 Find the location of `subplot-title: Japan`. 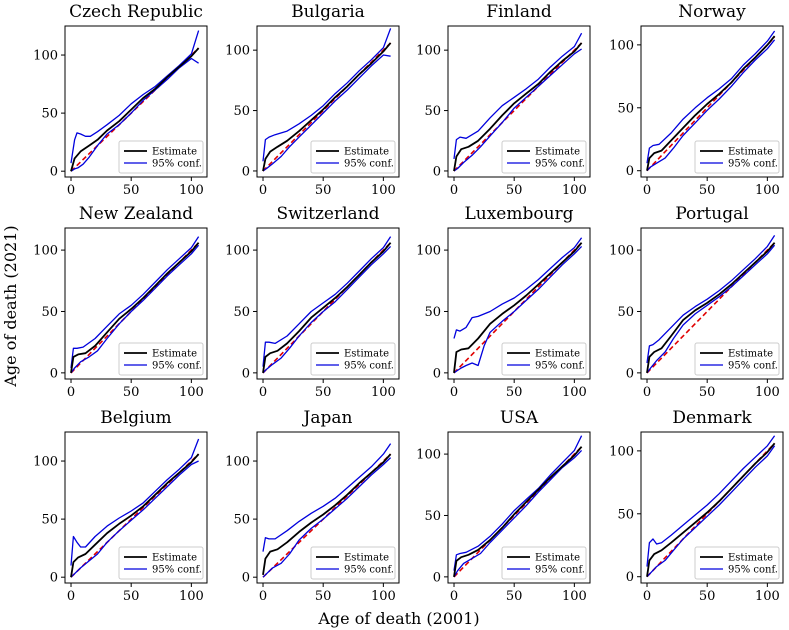

subplot-title: Japan is located at coordinates (327, 418).